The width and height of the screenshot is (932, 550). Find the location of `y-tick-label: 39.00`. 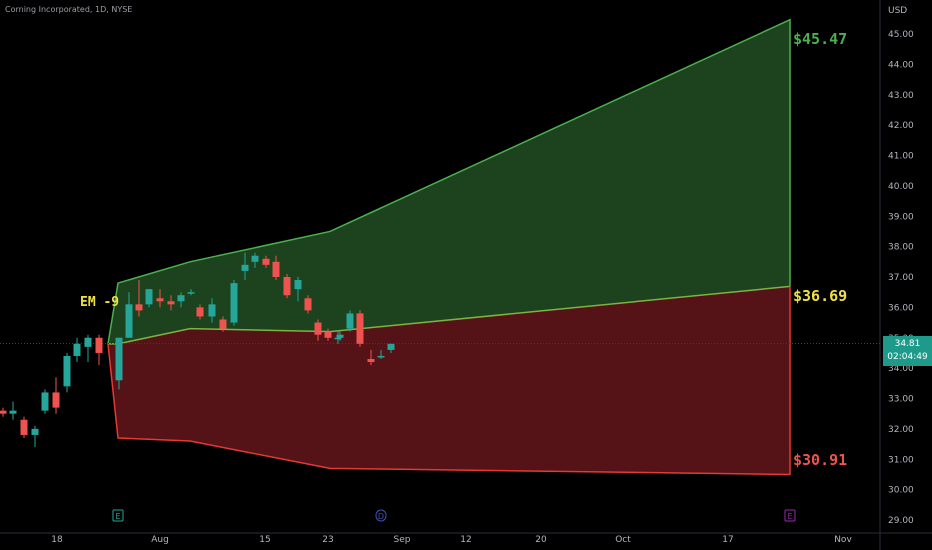

y-tick-label: 39.00 is located at coordinates (901, 217).